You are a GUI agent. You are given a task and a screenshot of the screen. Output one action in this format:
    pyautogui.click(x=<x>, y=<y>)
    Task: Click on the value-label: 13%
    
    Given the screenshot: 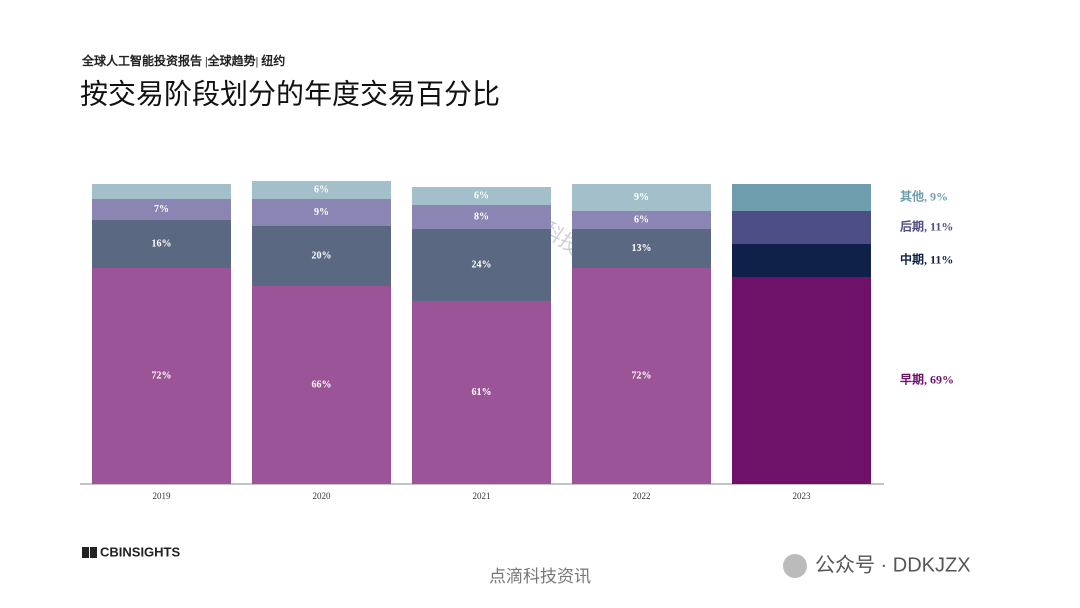 What is the action you would take?
    pyautogui.click(x=642, y=248)
    